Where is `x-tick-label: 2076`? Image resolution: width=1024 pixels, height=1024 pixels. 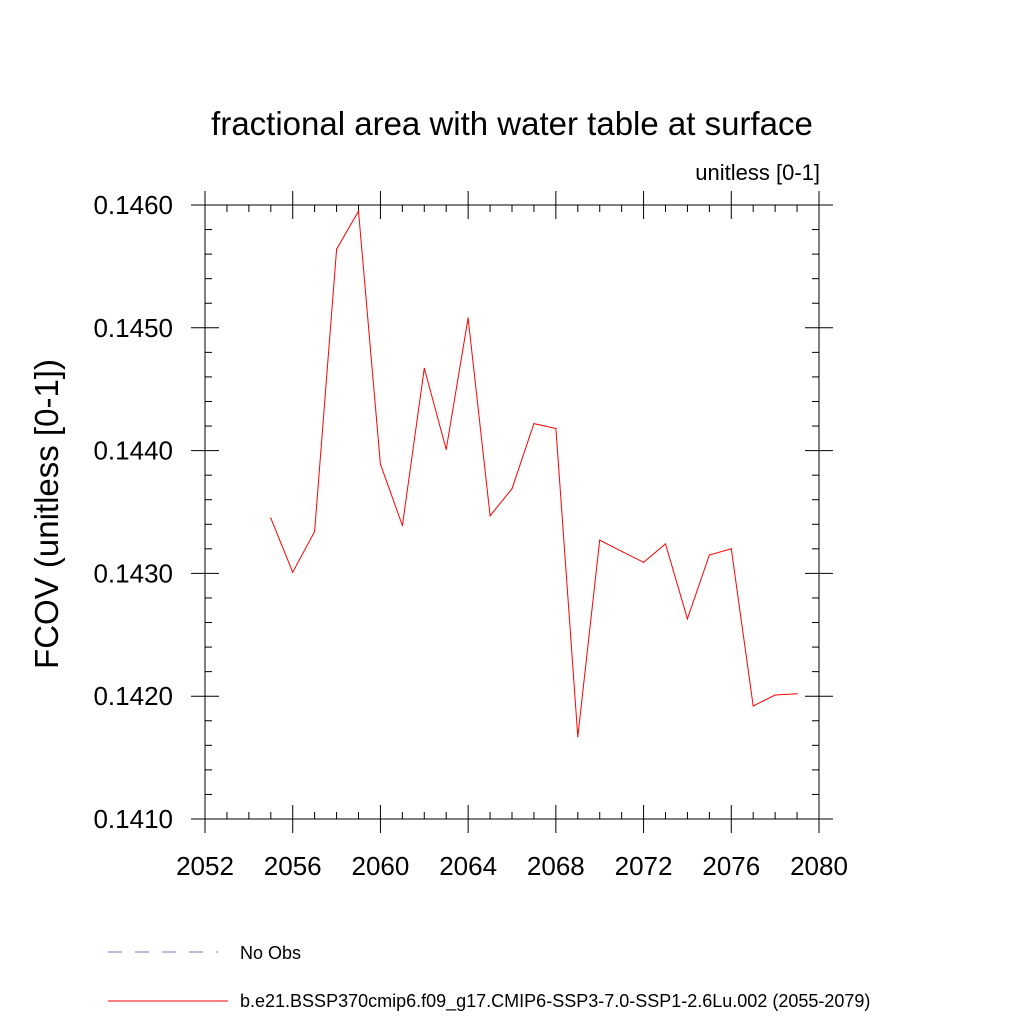
x-tick-label: 2076 is located at coordinates (731, 866).